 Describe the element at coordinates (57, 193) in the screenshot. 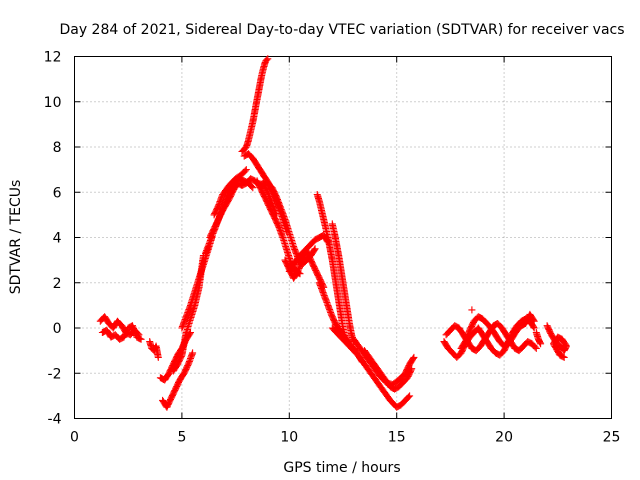

I see `y-tick-label: 6` at that location.